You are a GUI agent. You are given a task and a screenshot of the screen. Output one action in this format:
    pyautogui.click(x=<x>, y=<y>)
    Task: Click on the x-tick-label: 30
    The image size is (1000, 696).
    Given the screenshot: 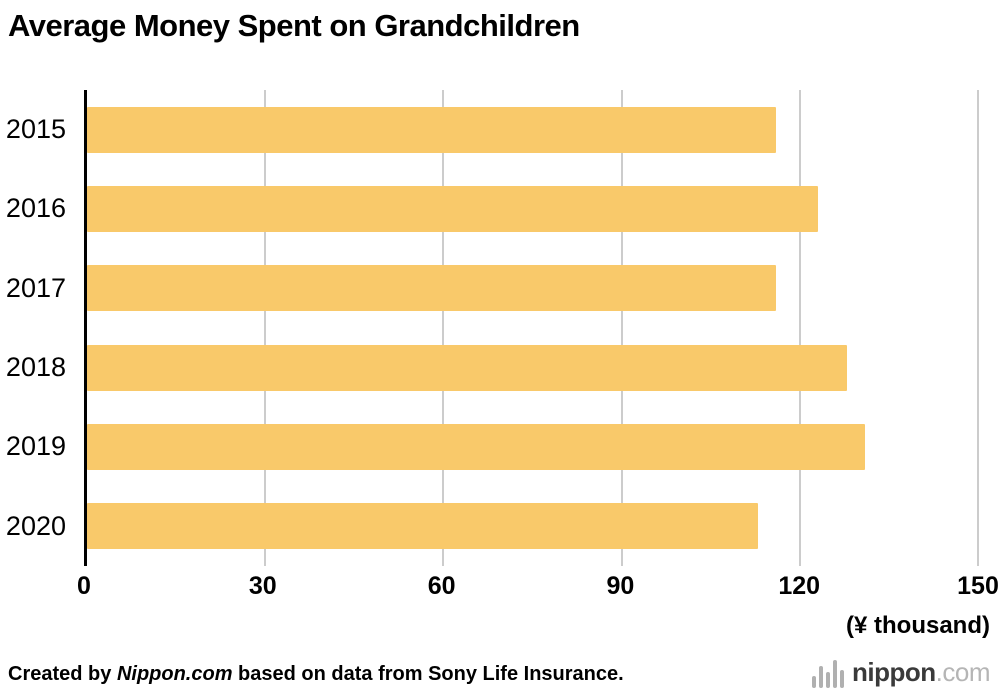 What is the action you would take?
    pyautogui.click(x=262, y=586)
    